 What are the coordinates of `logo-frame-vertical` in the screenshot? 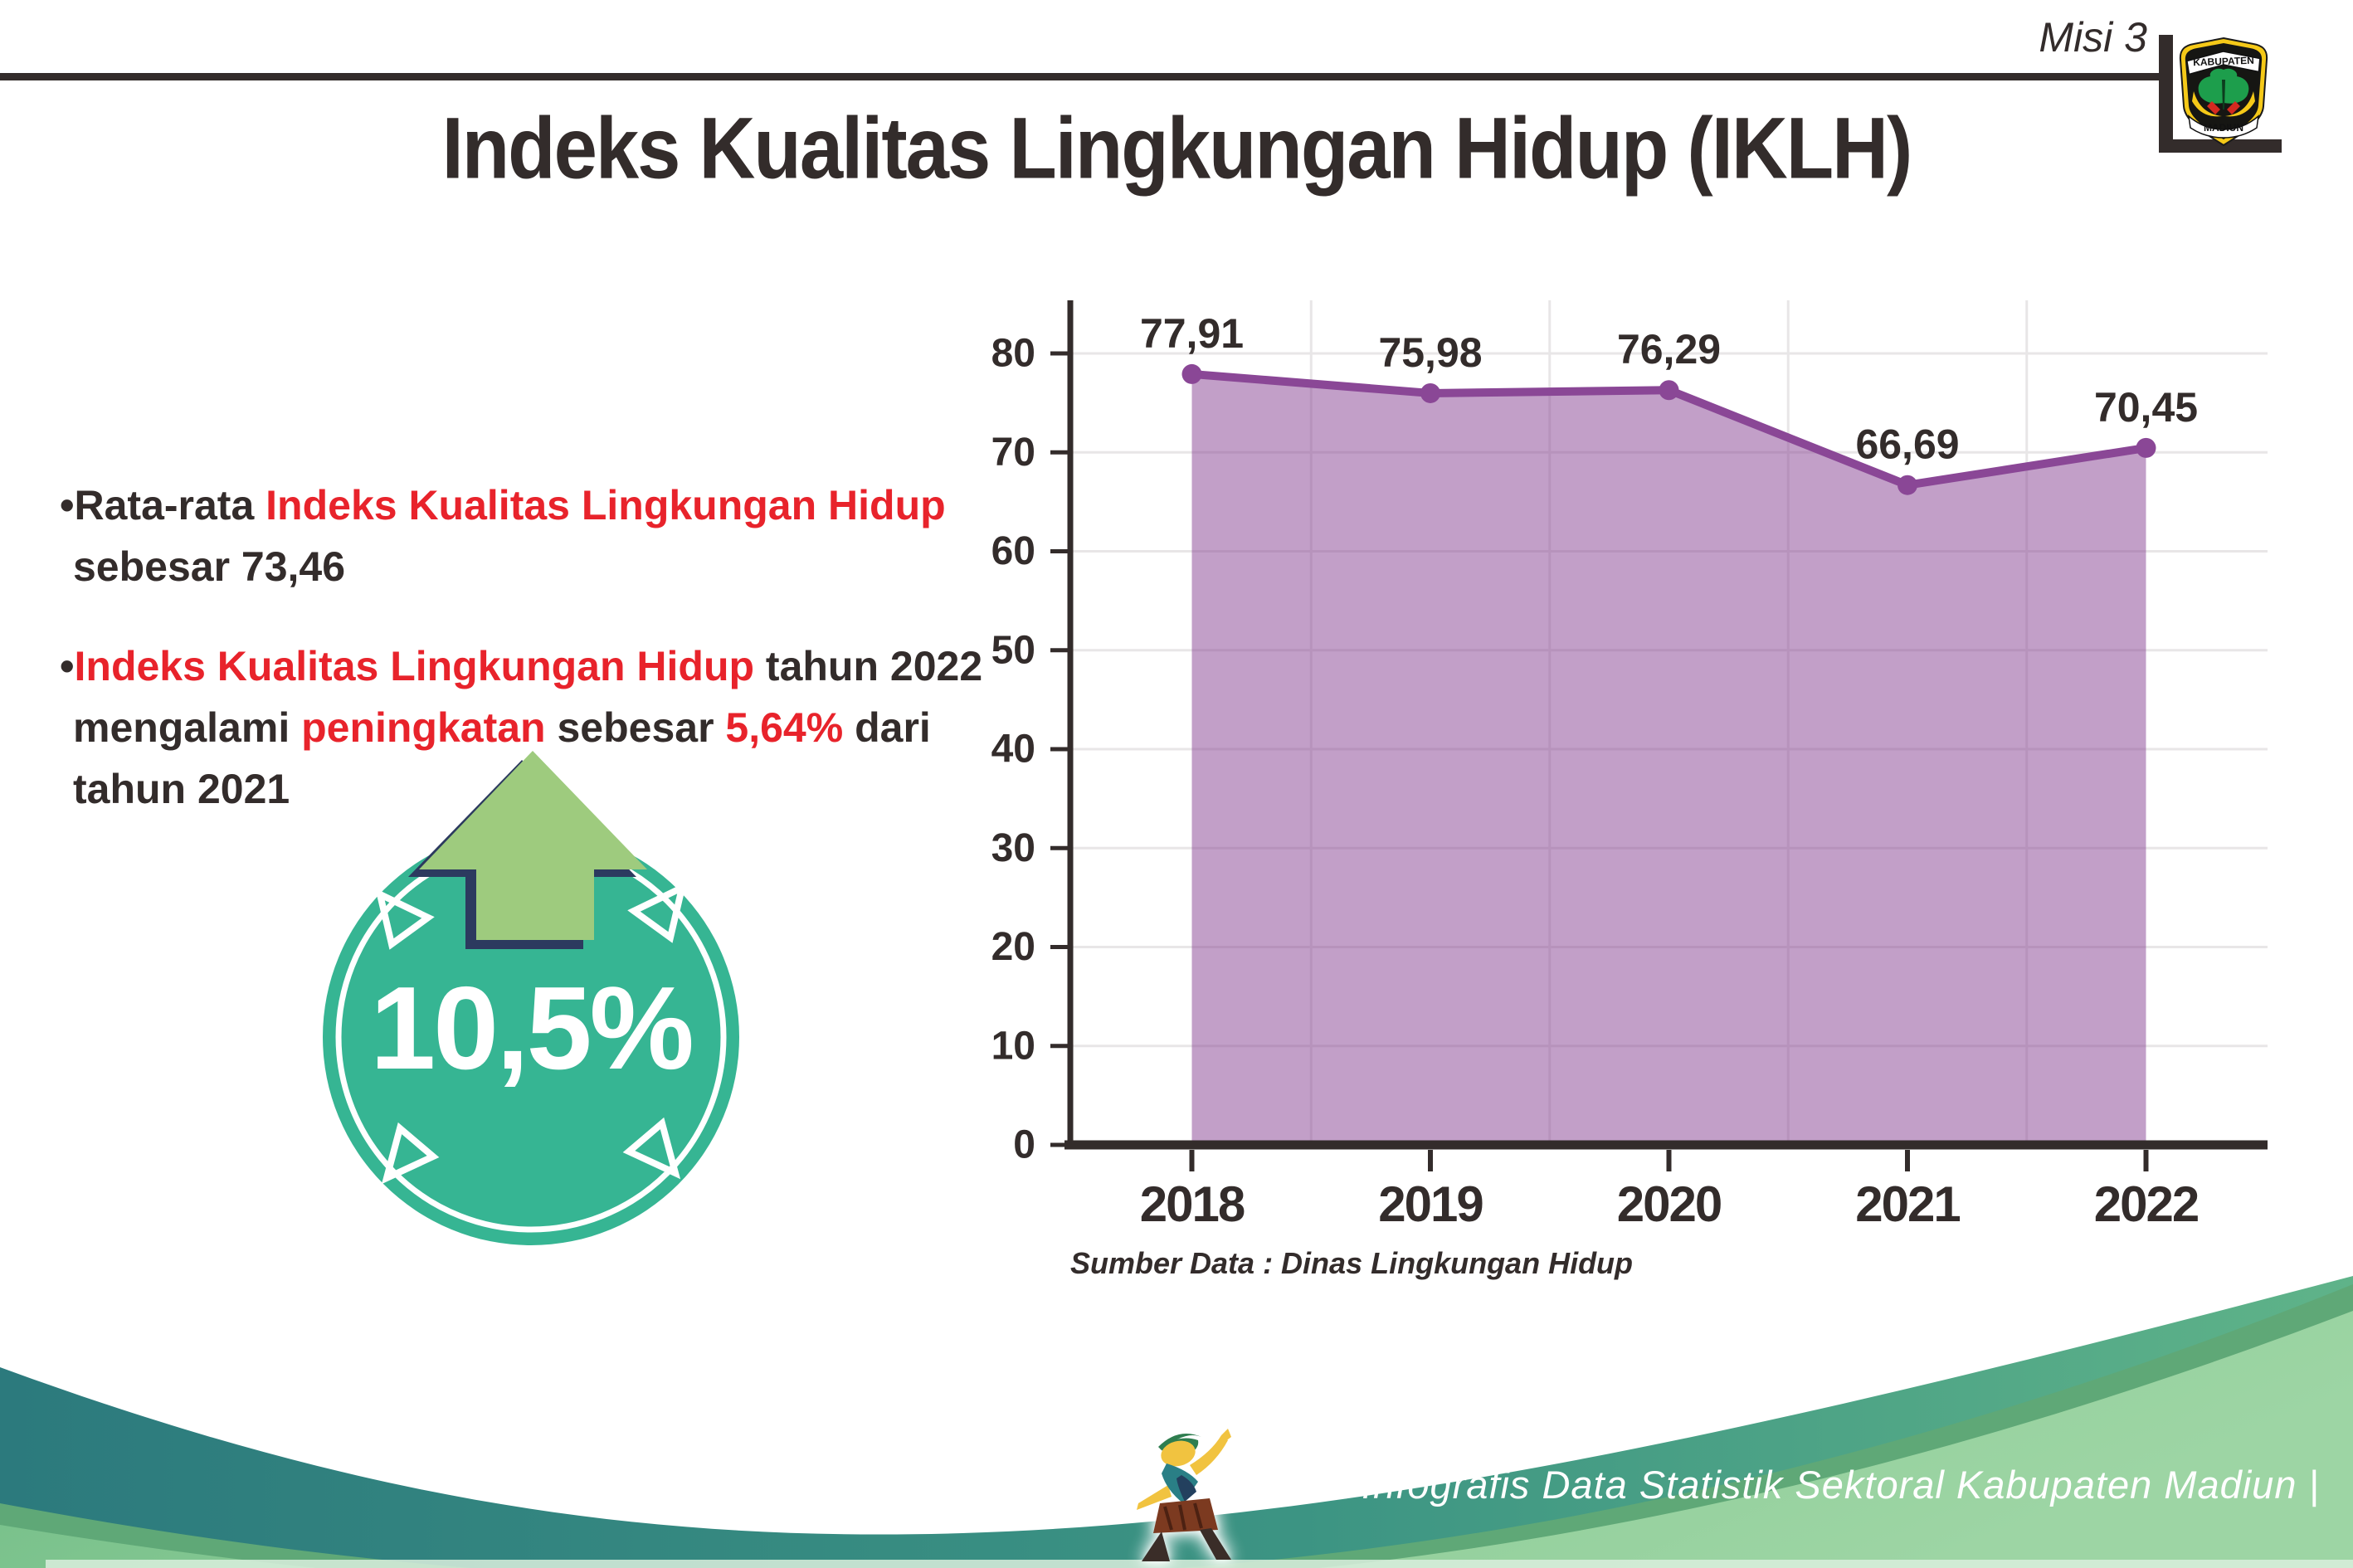 It's located at (2166, 94).